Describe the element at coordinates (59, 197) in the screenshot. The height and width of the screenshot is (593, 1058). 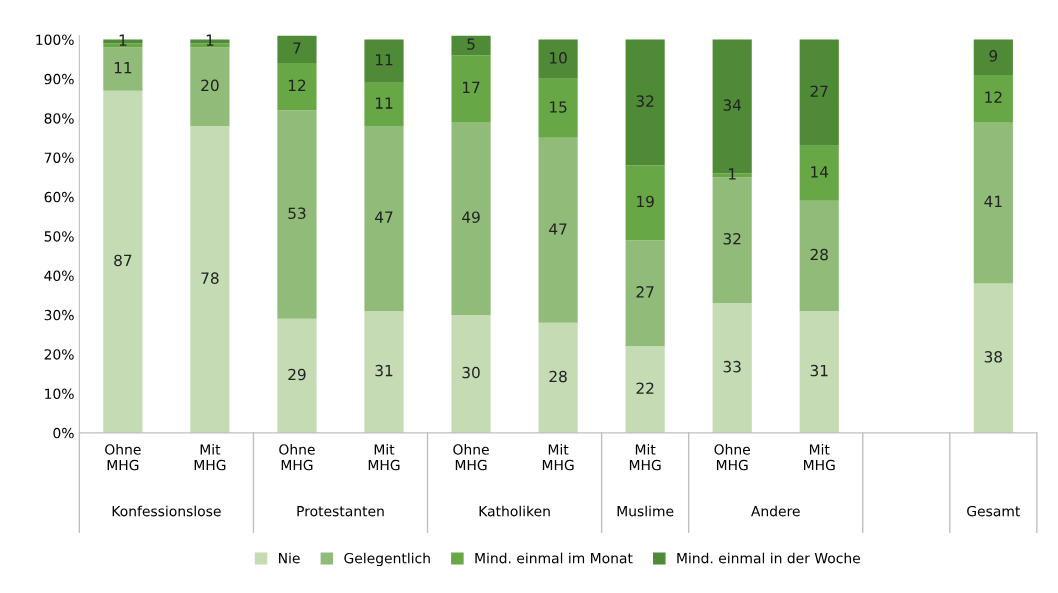
I see `y-tick-label: 60%` at that location.